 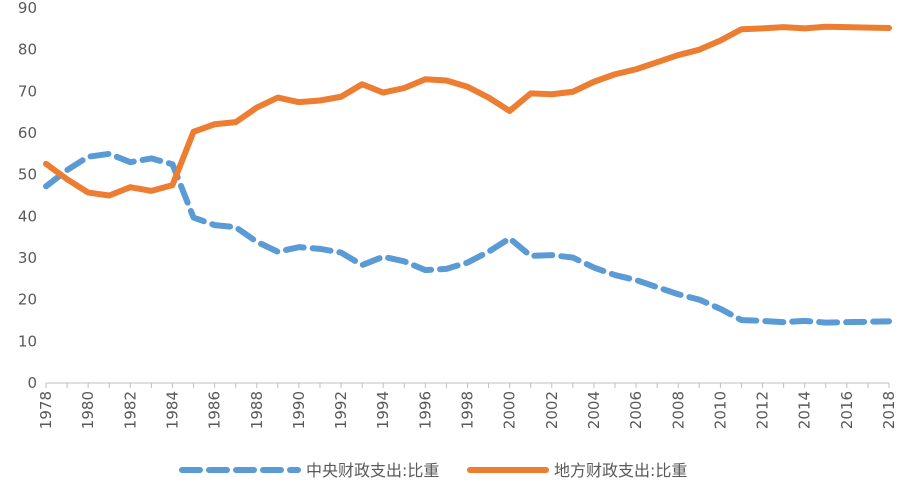 I want to click on x-tick-label: 1990, so click(x=299, y=410).